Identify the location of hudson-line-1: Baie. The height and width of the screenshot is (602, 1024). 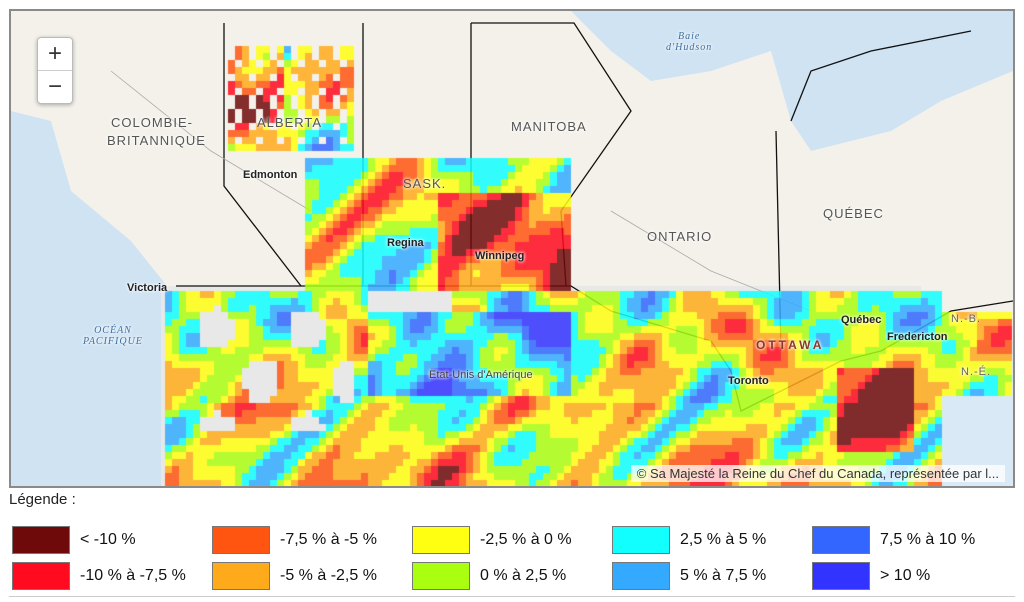
(689, 36).